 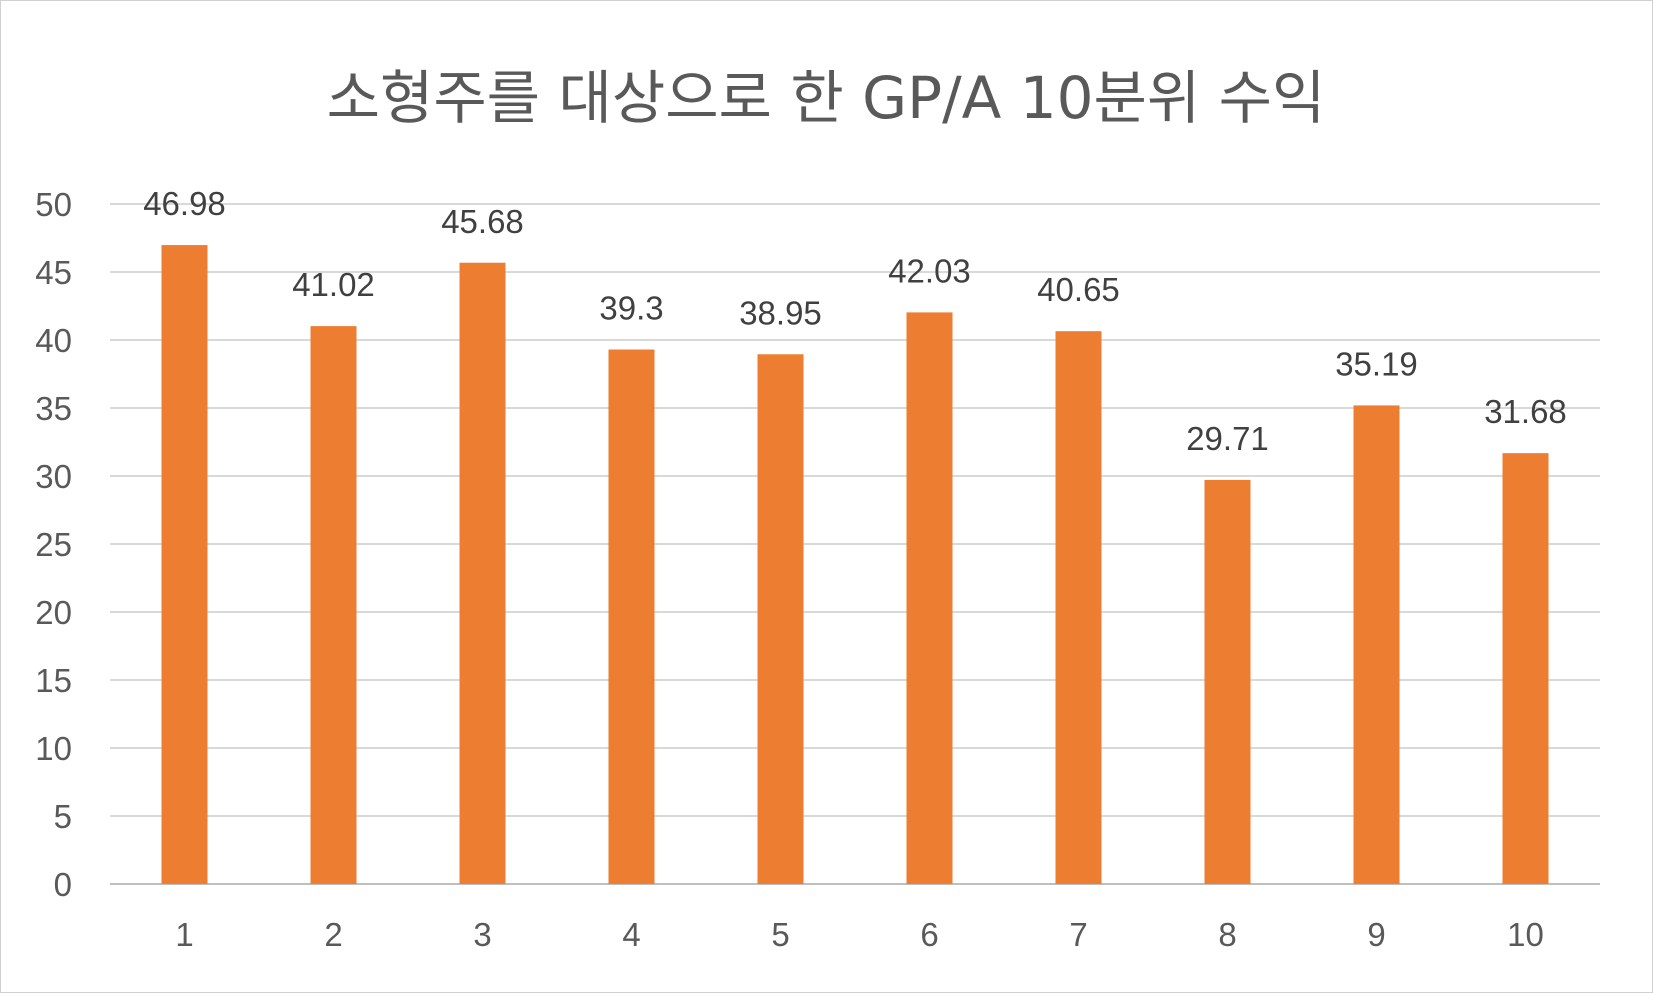 What do you see at coordinates (780, 934) in the screenshot?
I see `x-tick-label: 5` at bounding box center [780, 934].